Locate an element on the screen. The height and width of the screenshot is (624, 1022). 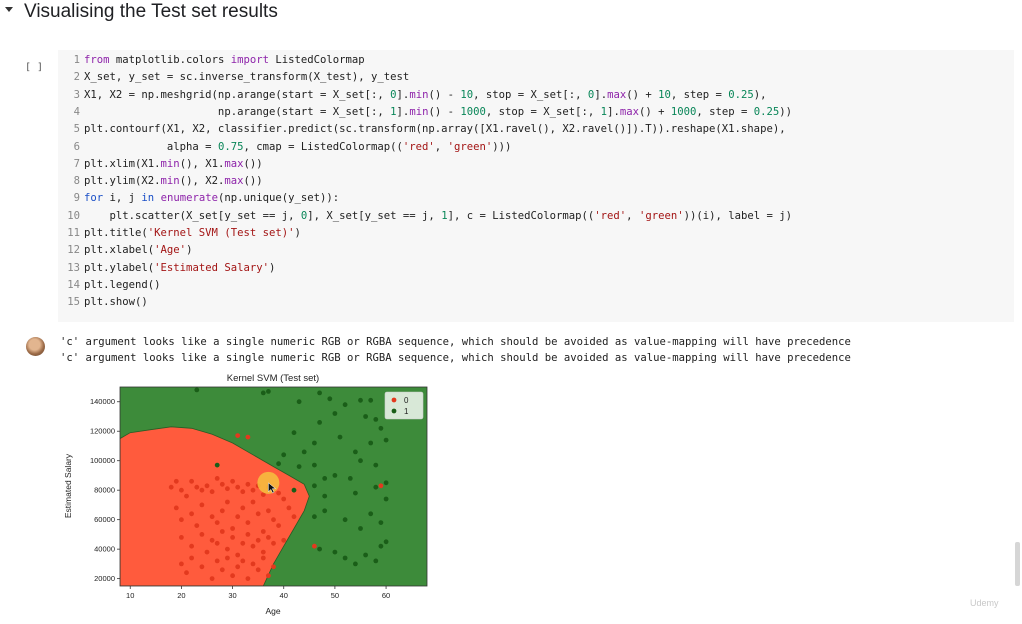
code-token: plt.xlabel( is located at coordinates (119, 250).